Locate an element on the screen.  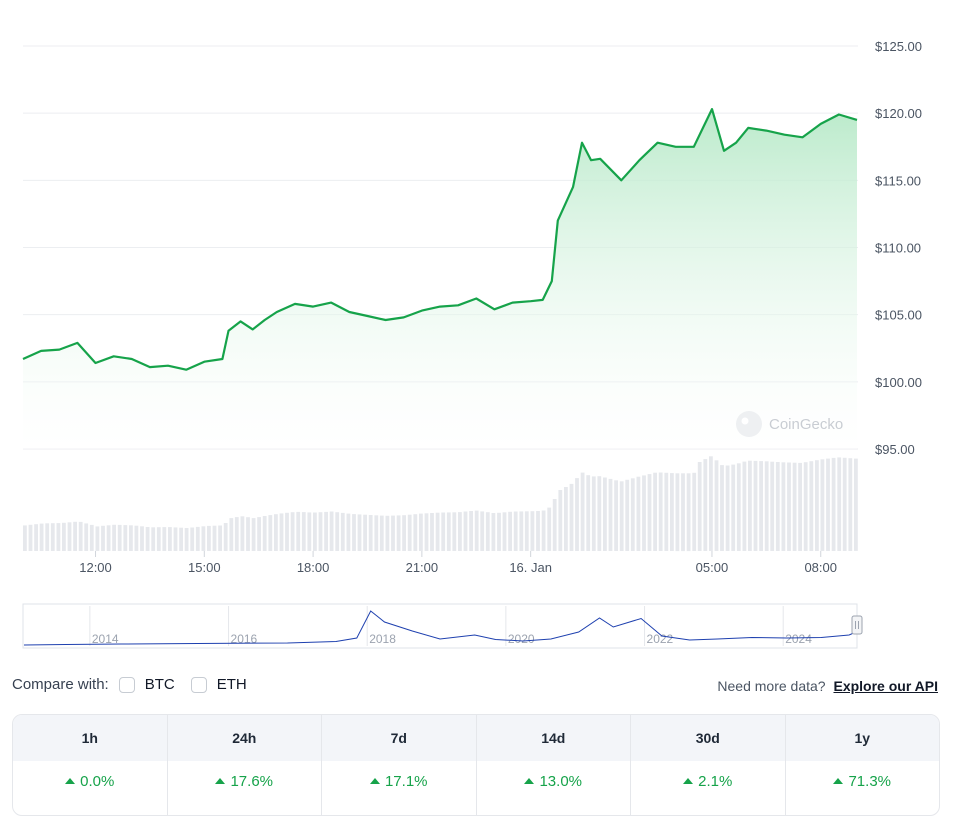
eth-checkbox is located at coordinates (198, 684).